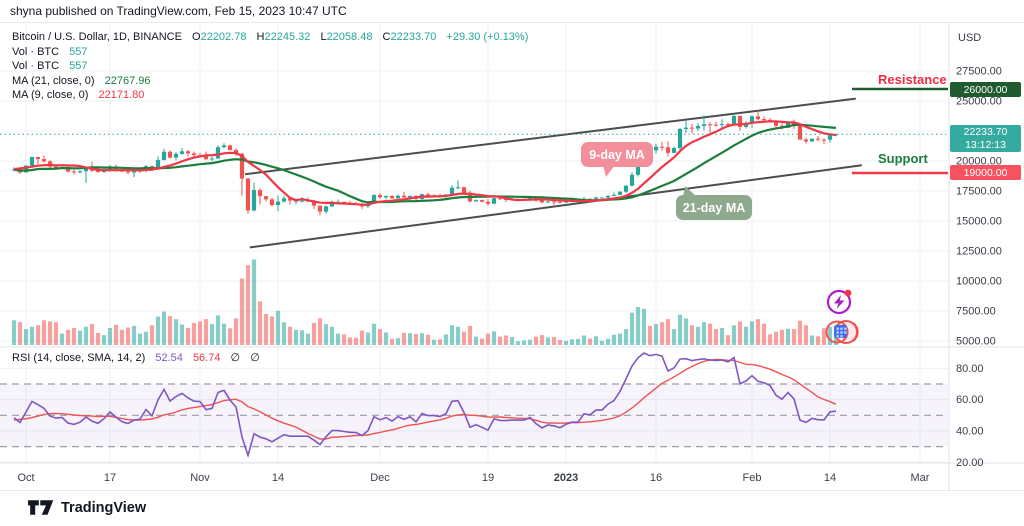  I want to click on rsi-value: 52.54, so click(169, 358).